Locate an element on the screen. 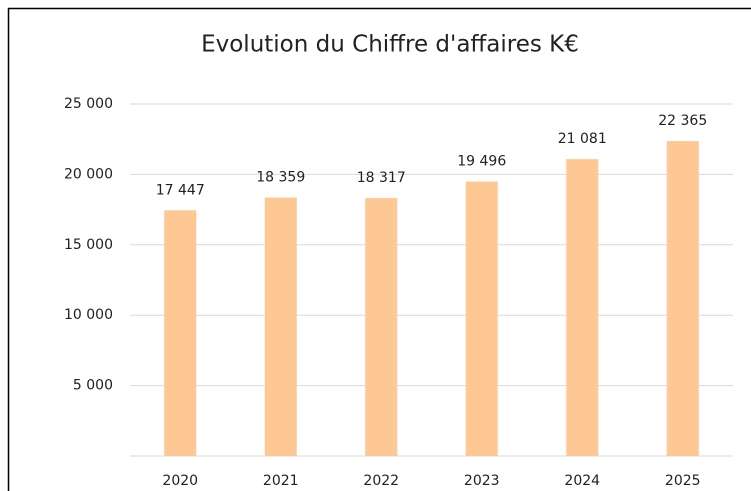 This screenshot has width=751, height=491. x-tick-label: 2020 is located at coordinates (180, 481).